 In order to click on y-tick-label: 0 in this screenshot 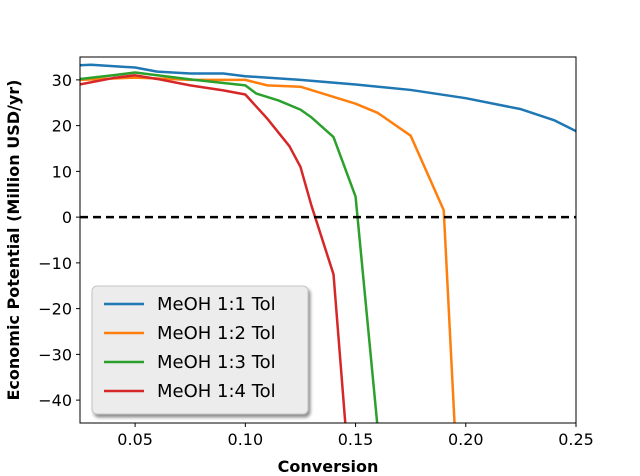, I will do `click(67, 217)`.